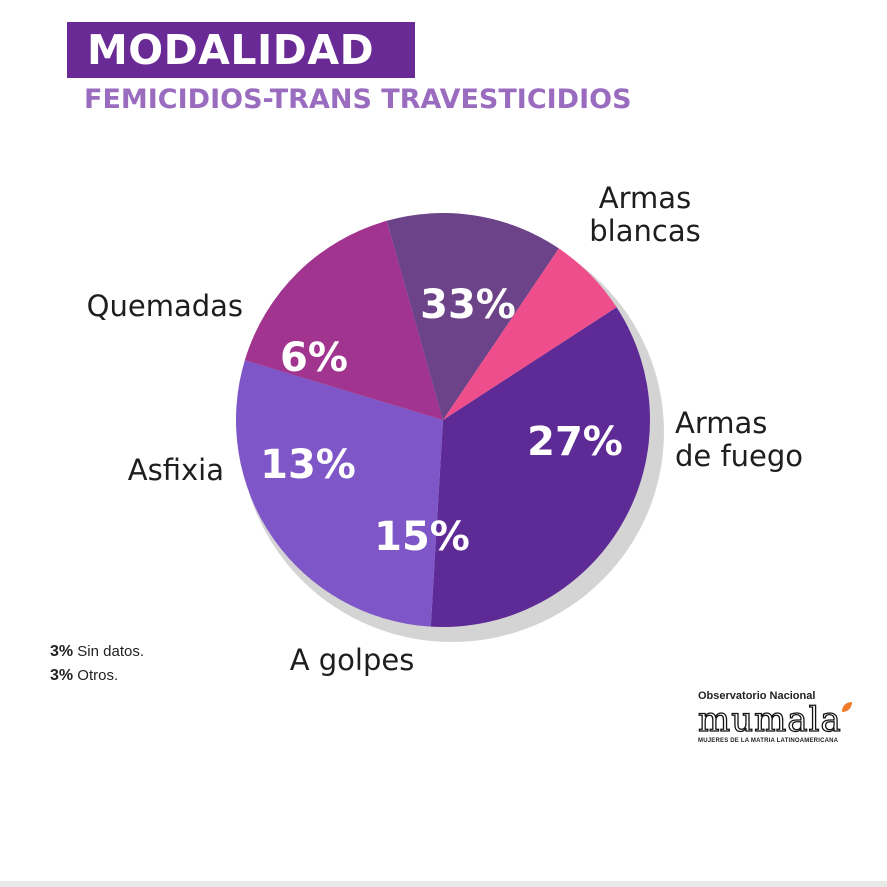  I want to click on pie-slice-asfixia, so click(472, 316).